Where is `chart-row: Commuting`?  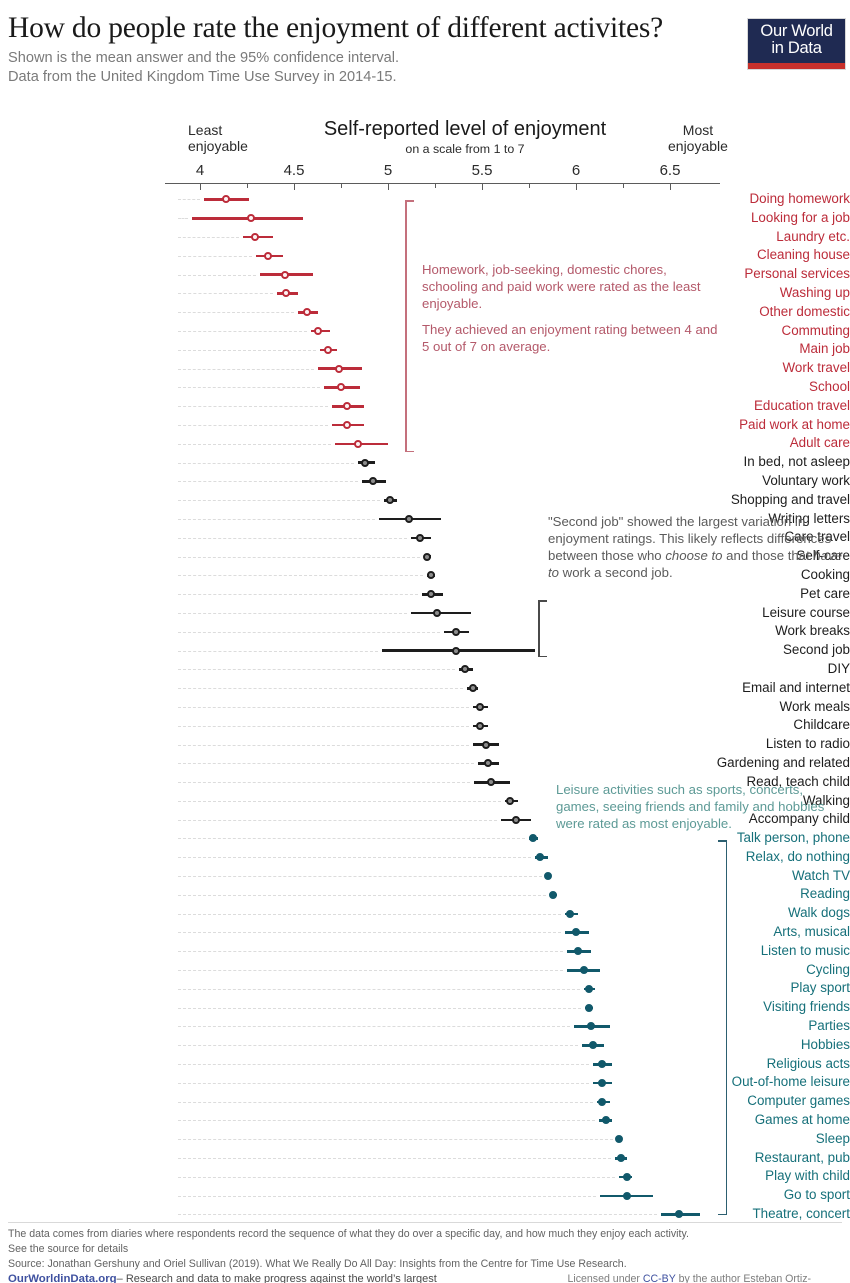 chart-row: Commuting is located at coordinates (425, 331).